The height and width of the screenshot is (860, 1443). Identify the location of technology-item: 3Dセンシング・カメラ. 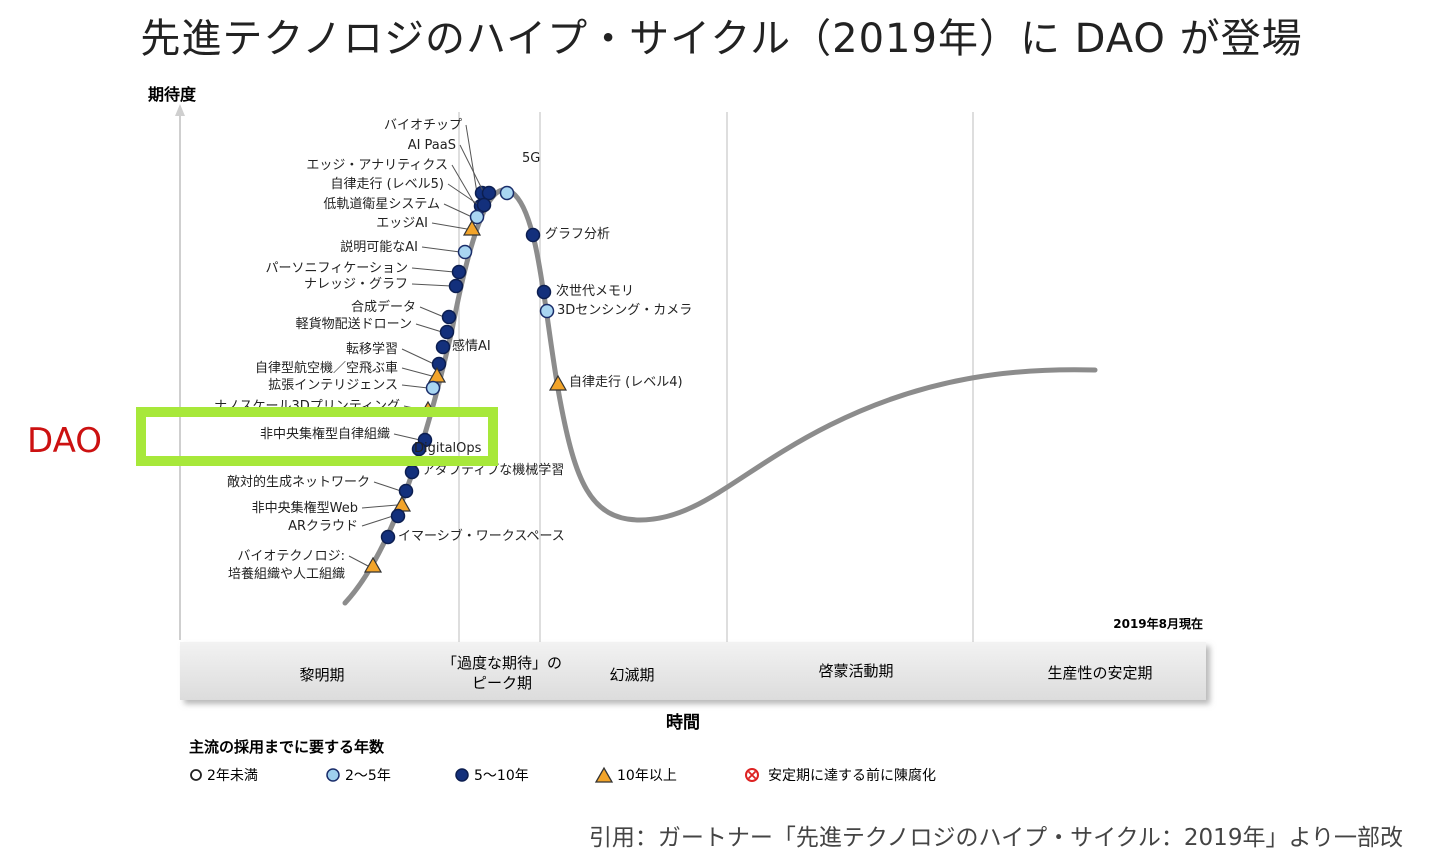
(615, 311).